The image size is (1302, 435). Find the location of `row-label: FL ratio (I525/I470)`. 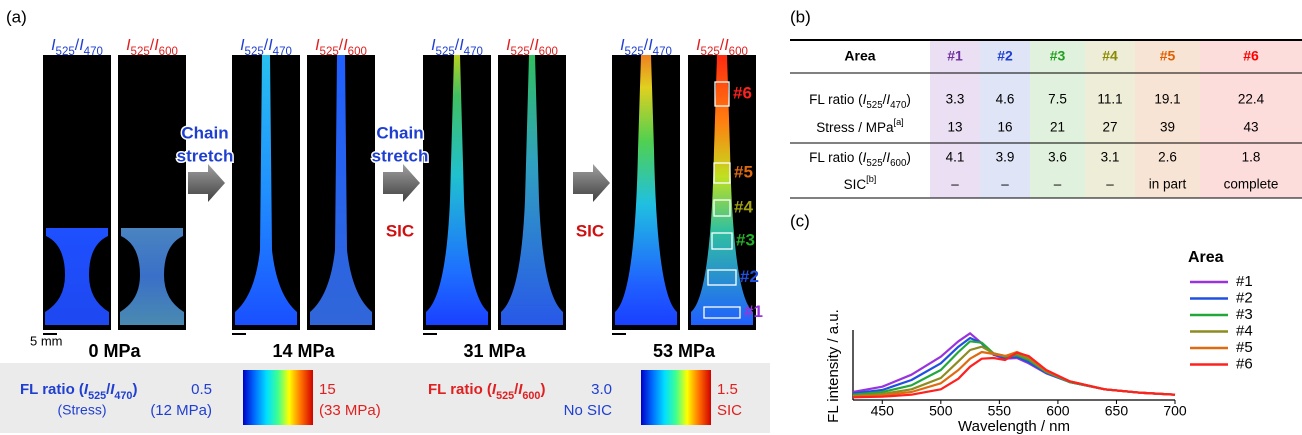

row-label: FL ratio (I525/I470) is located at coordinates (860, 102).